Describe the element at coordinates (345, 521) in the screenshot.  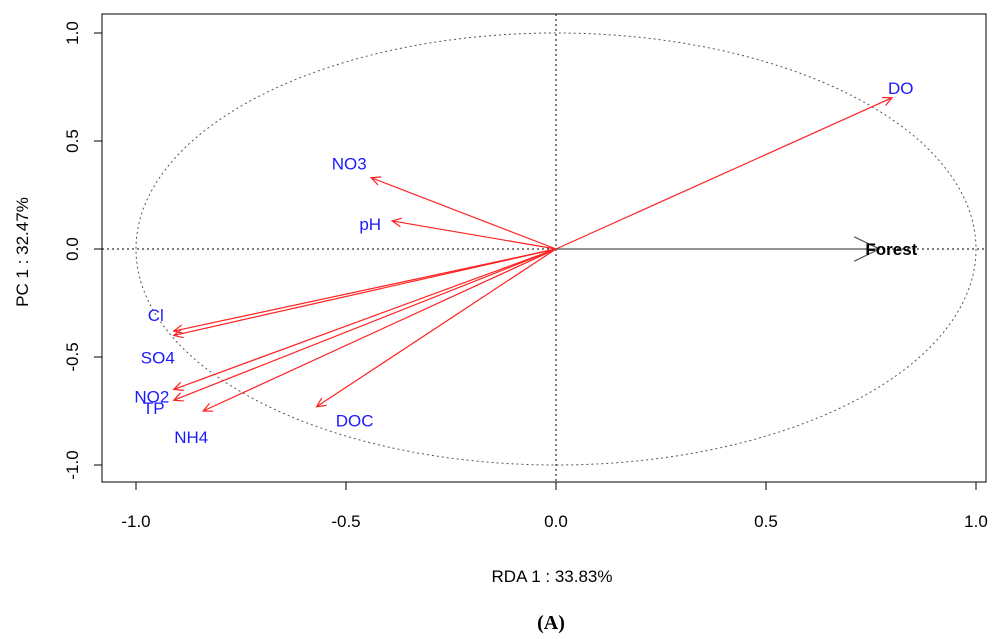
I see `x-tick-label: -0.5` at that location.